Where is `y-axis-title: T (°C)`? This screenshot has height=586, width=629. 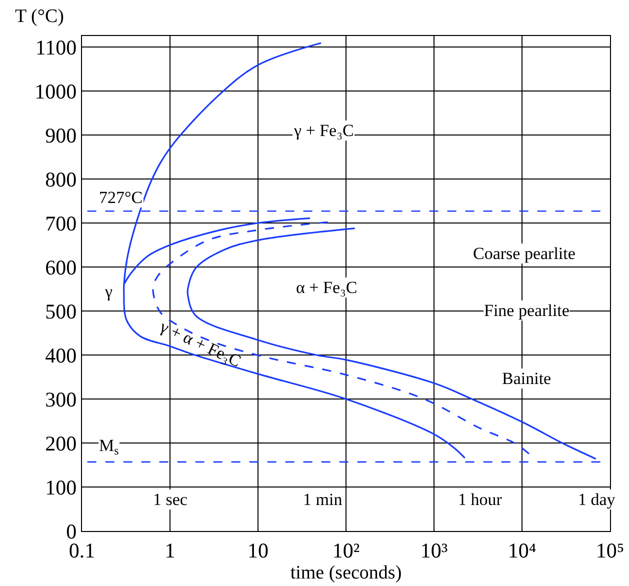 y-axis-title: T (°C) is located at coordinates (39, 16).